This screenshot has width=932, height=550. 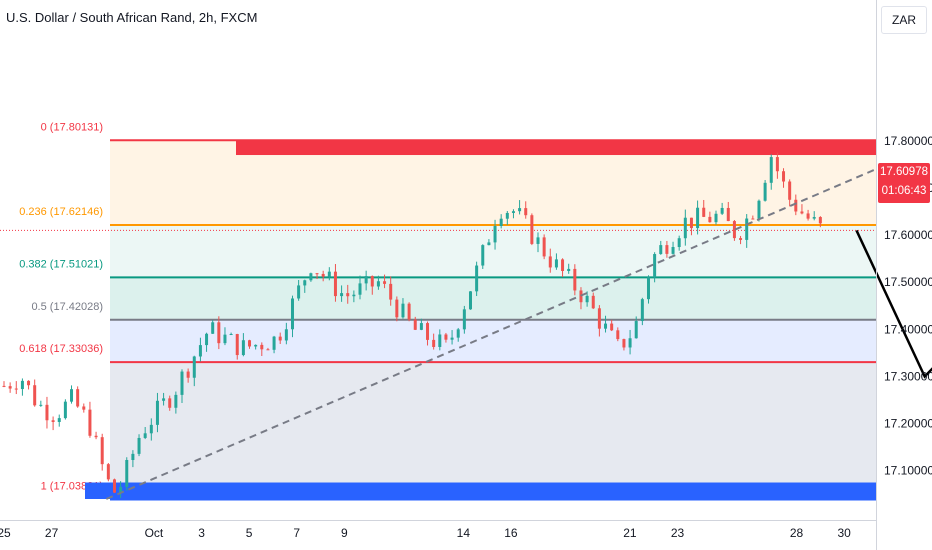 What do you see at coordinates (876, 275) in the screenshot?
I see `price-scale-border` at bounding box center [876, 275].